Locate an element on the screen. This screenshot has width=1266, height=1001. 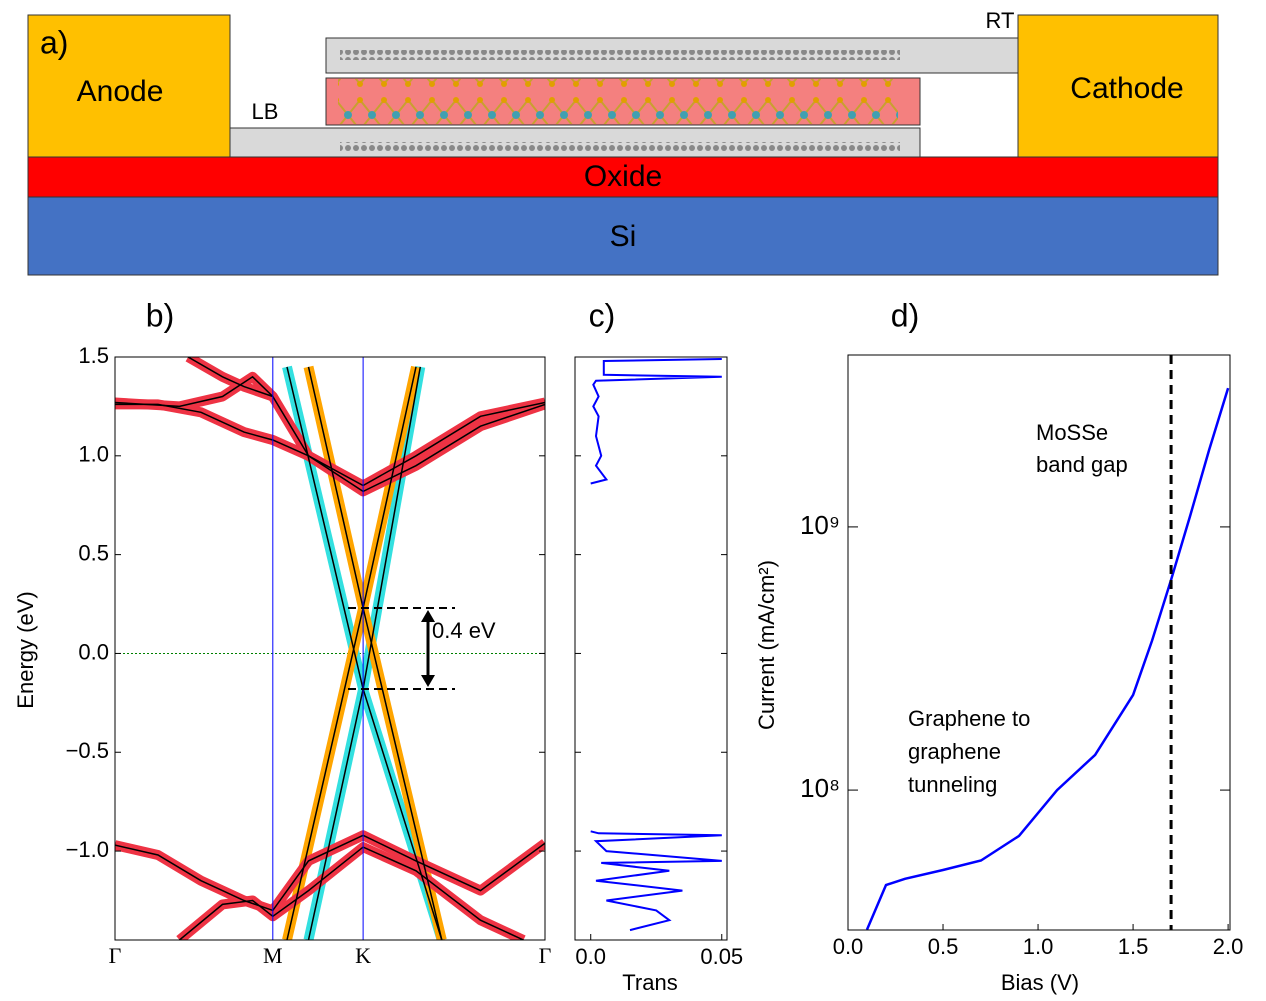
anode-label: Anode is located at coordinates (120, 91).